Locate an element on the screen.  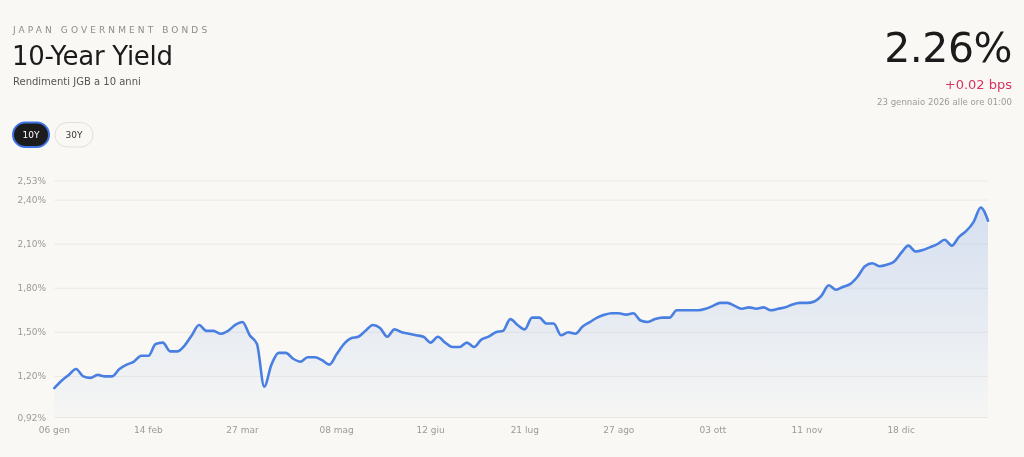
text: 23 gennaio 2026 alle ore 01:00 is located at coordinates (944, 102).